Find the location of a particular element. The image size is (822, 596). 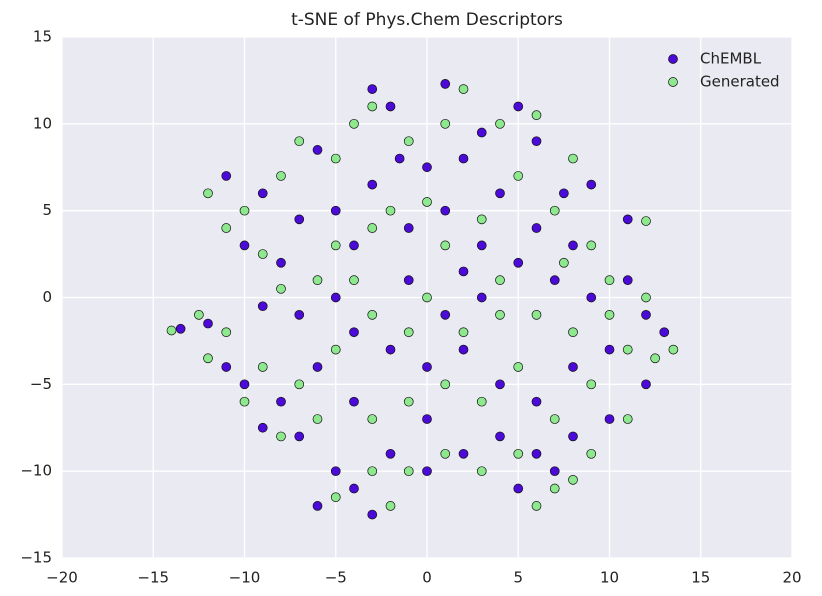

y-tick-label: −10 is located at coordinates (36, 471).